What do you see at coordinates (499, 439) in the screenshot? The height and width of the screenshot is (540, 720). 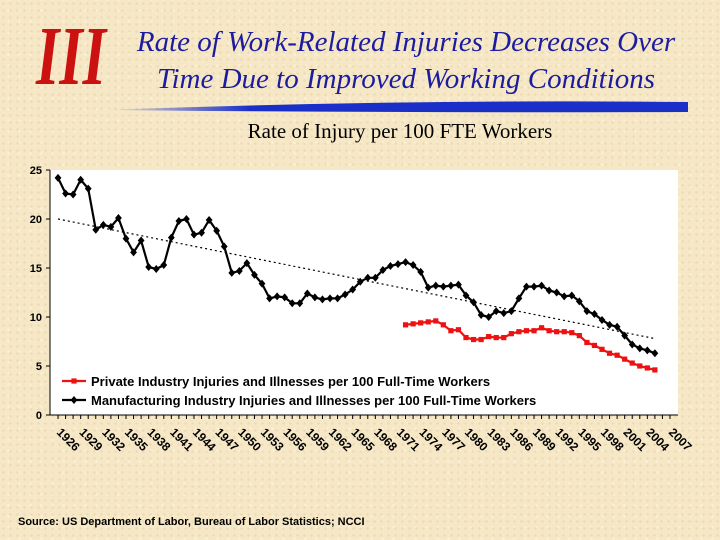 I see `x-tick-label: 1983` at bounding box center [499, 439].